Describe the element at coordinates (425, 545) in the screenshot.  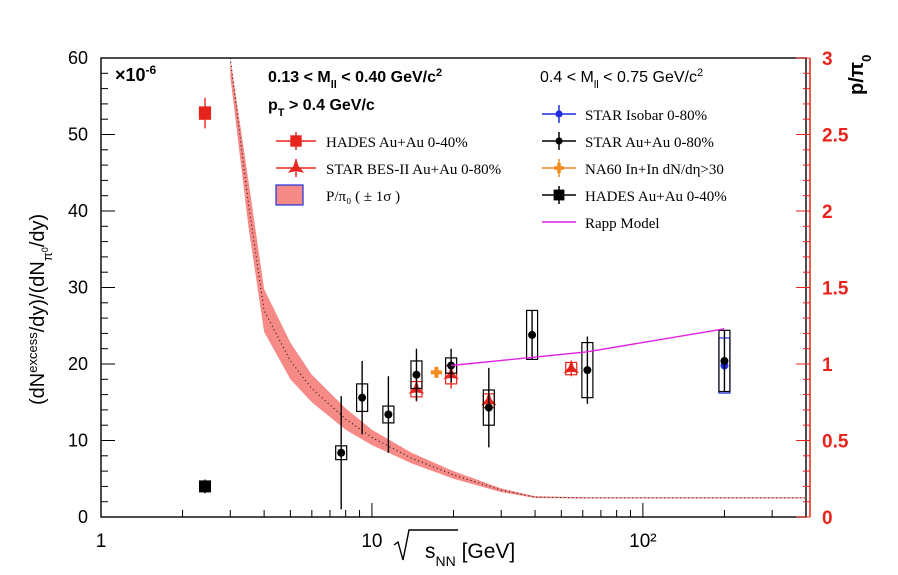
I see `sqrt-symbol` at that location.